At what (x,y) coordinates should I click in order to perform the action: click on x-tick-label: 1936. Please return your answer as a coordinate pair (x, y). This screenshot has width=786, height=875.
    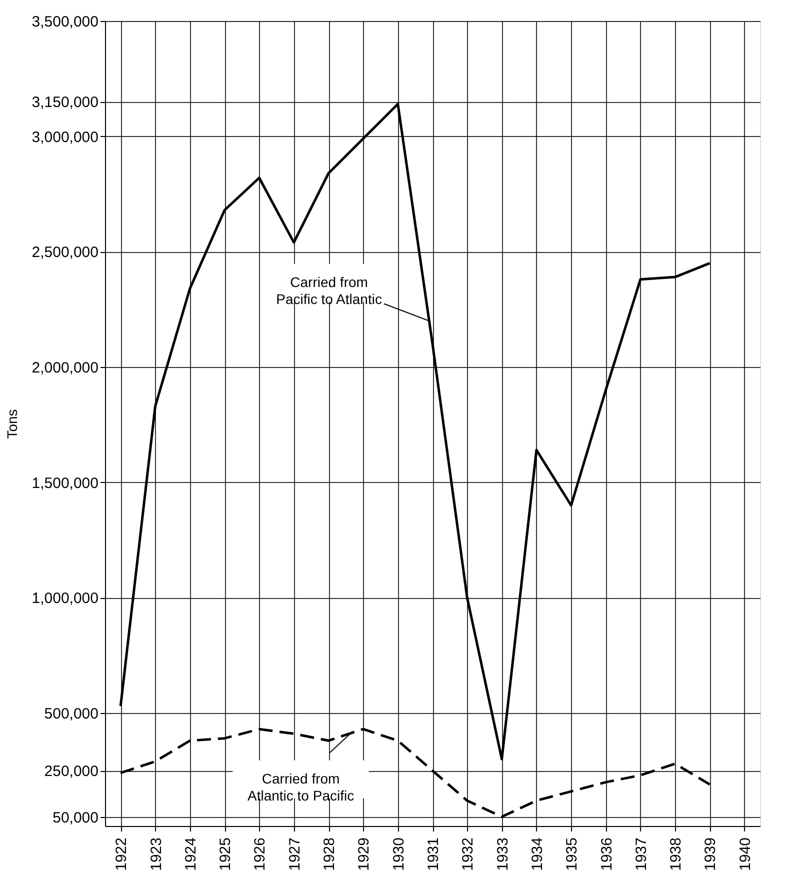
    Looking at the image, I should click on (607, 854).